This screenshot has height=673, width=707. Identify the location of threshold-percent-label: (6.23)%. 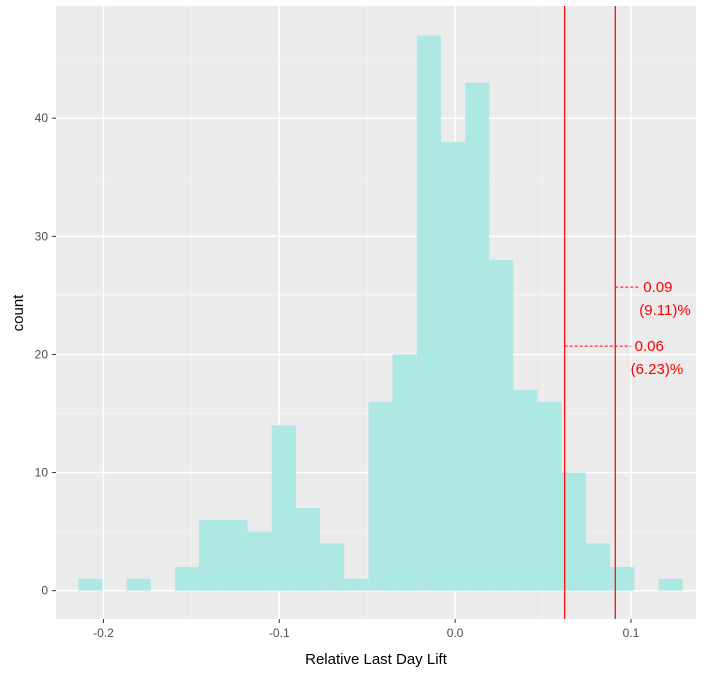
(657, 369).